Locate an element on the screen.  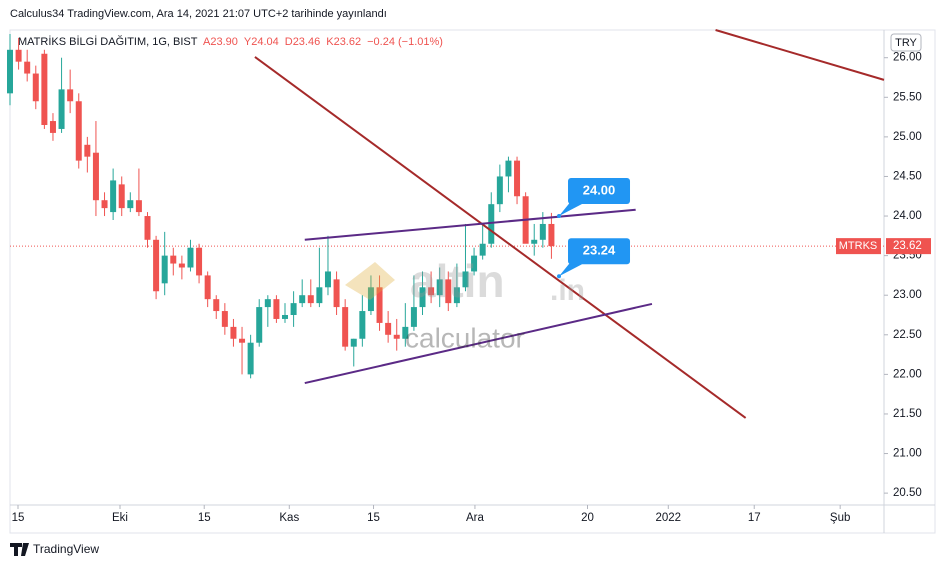
ohlc-readout: D23.46 is located at coordinates (302, 42).